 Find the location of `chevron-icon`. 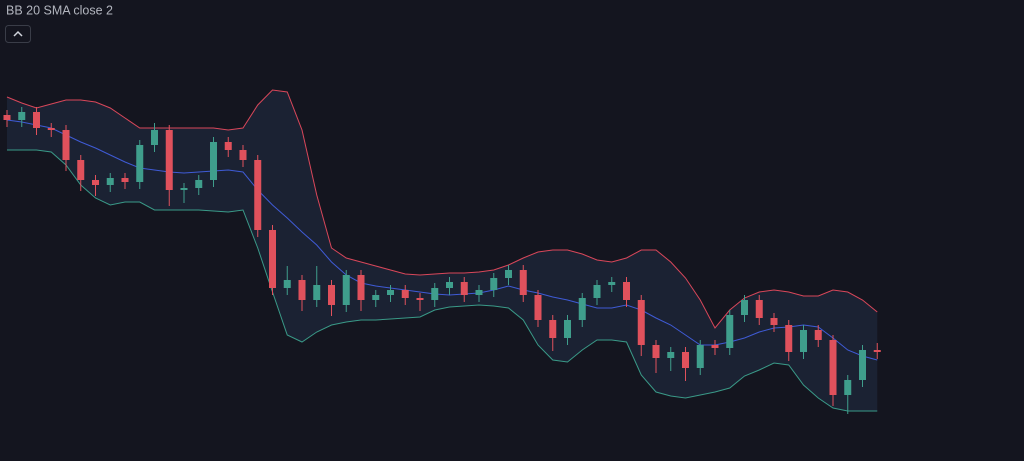

chevron-icon is located at coordinates (18, 33).